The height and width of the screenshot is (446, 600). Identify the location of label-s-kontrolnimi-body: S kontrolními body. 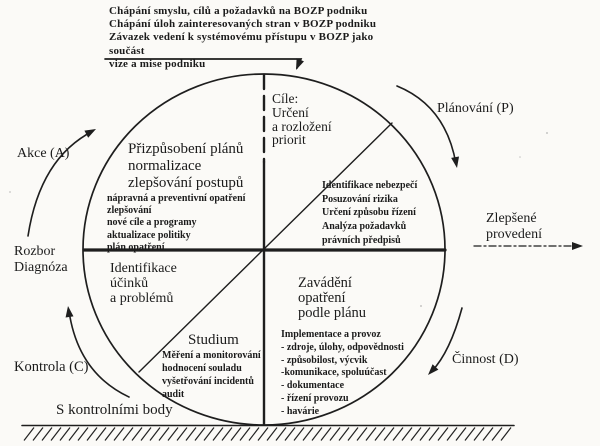
(114, 410).